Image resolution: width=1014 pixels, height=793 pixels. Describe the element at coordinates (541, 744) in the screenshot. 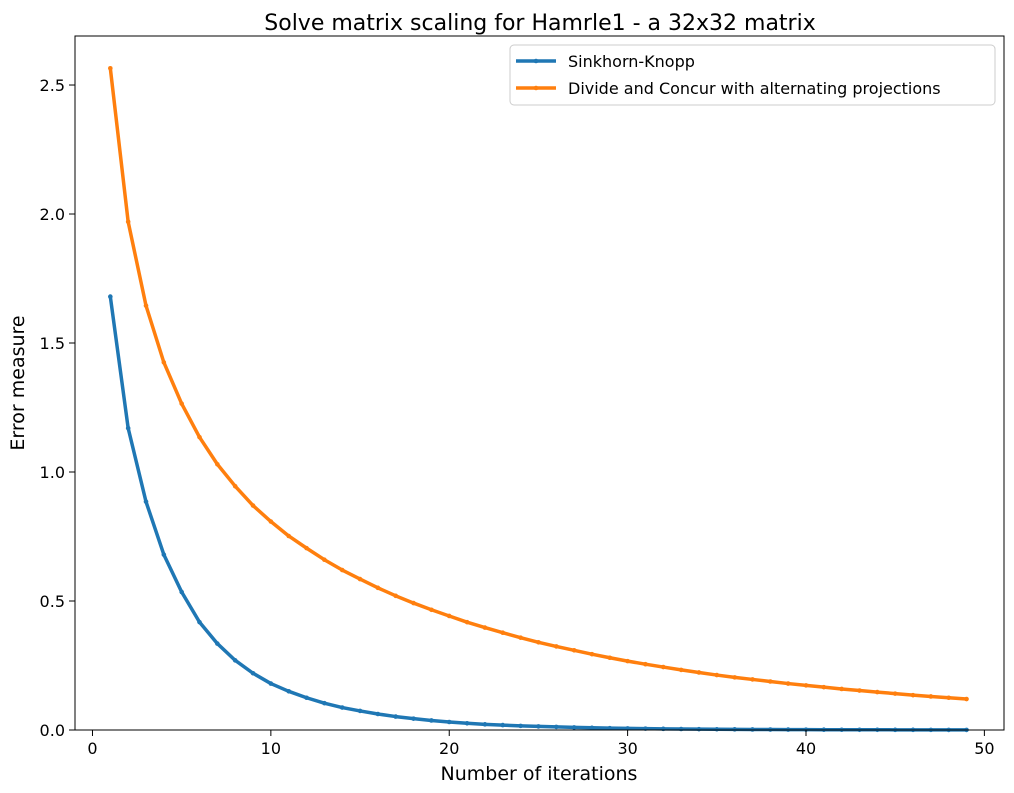

I see `x-axis: 0 10 20 30 40 50` at that location.